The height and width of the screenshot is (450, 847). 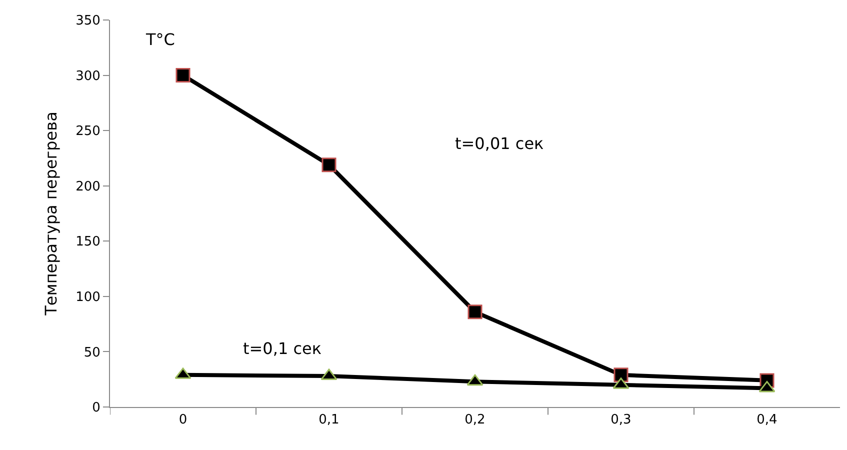 I want to click on y-tick-label: 0, so click(x=96, y=408).